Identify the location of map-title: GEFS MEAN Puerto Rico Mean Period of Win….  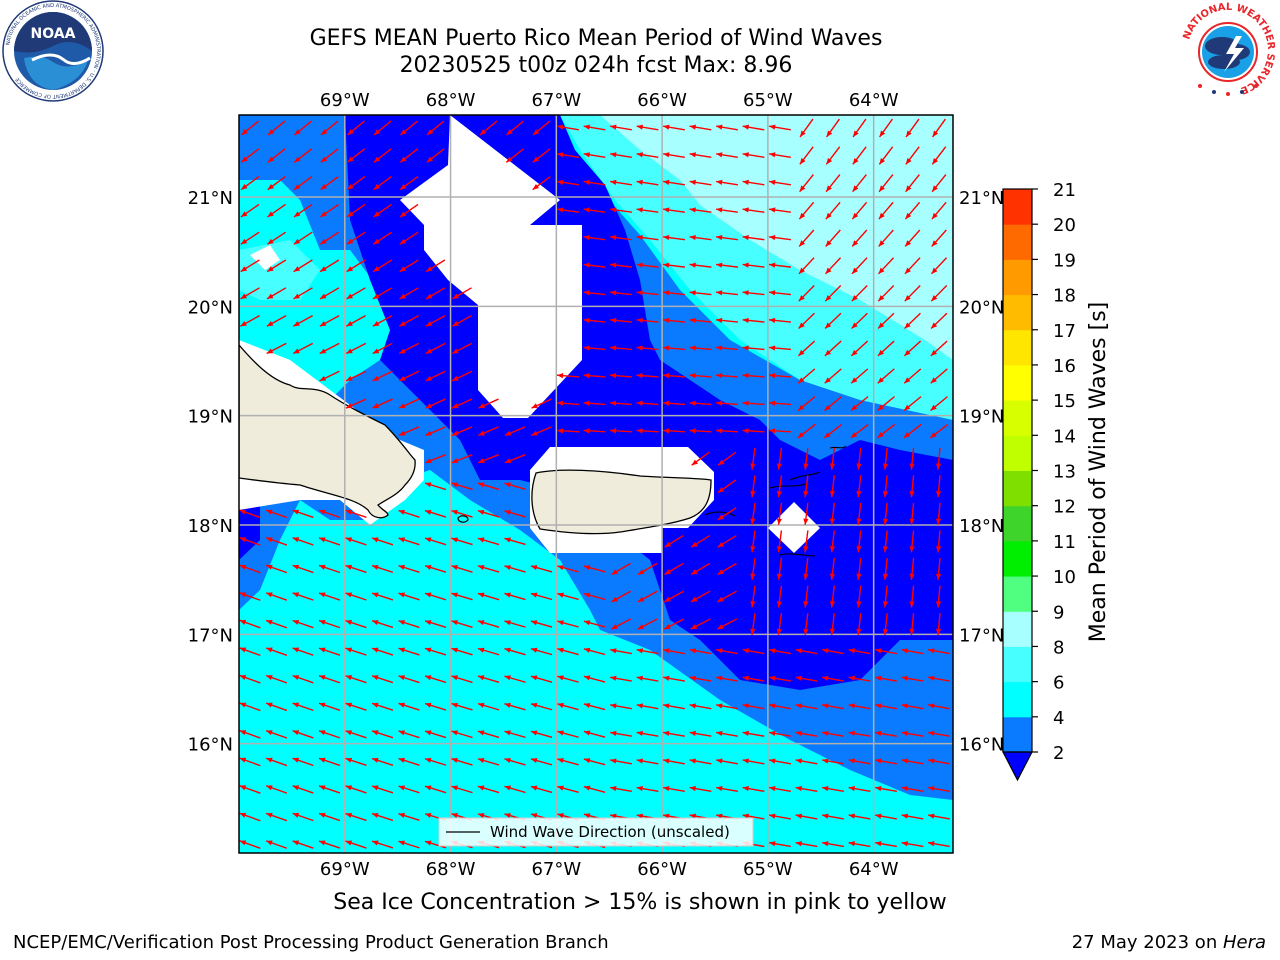
(596, 38).